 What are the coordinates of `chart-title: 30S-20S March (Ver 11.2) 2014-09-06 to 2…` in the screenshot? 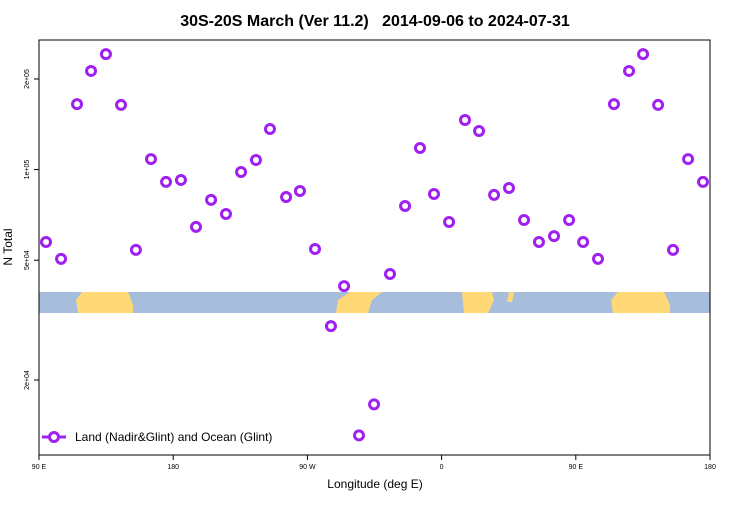 It's located at (375, 21).